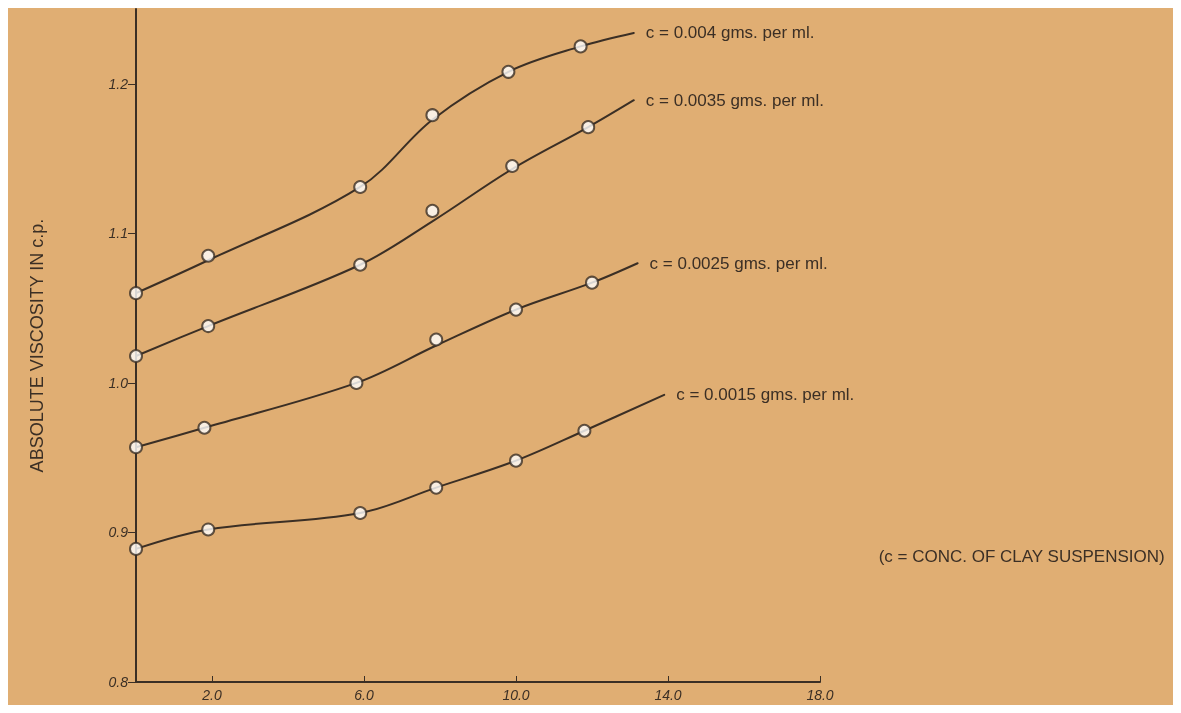 Image resolution: width=1181 pixels, height=713 pixels. Describe the element at coordinates (734, 100) in the screenshot. I see `series-label: c = 0.0035 gms. per ml.` at that location.